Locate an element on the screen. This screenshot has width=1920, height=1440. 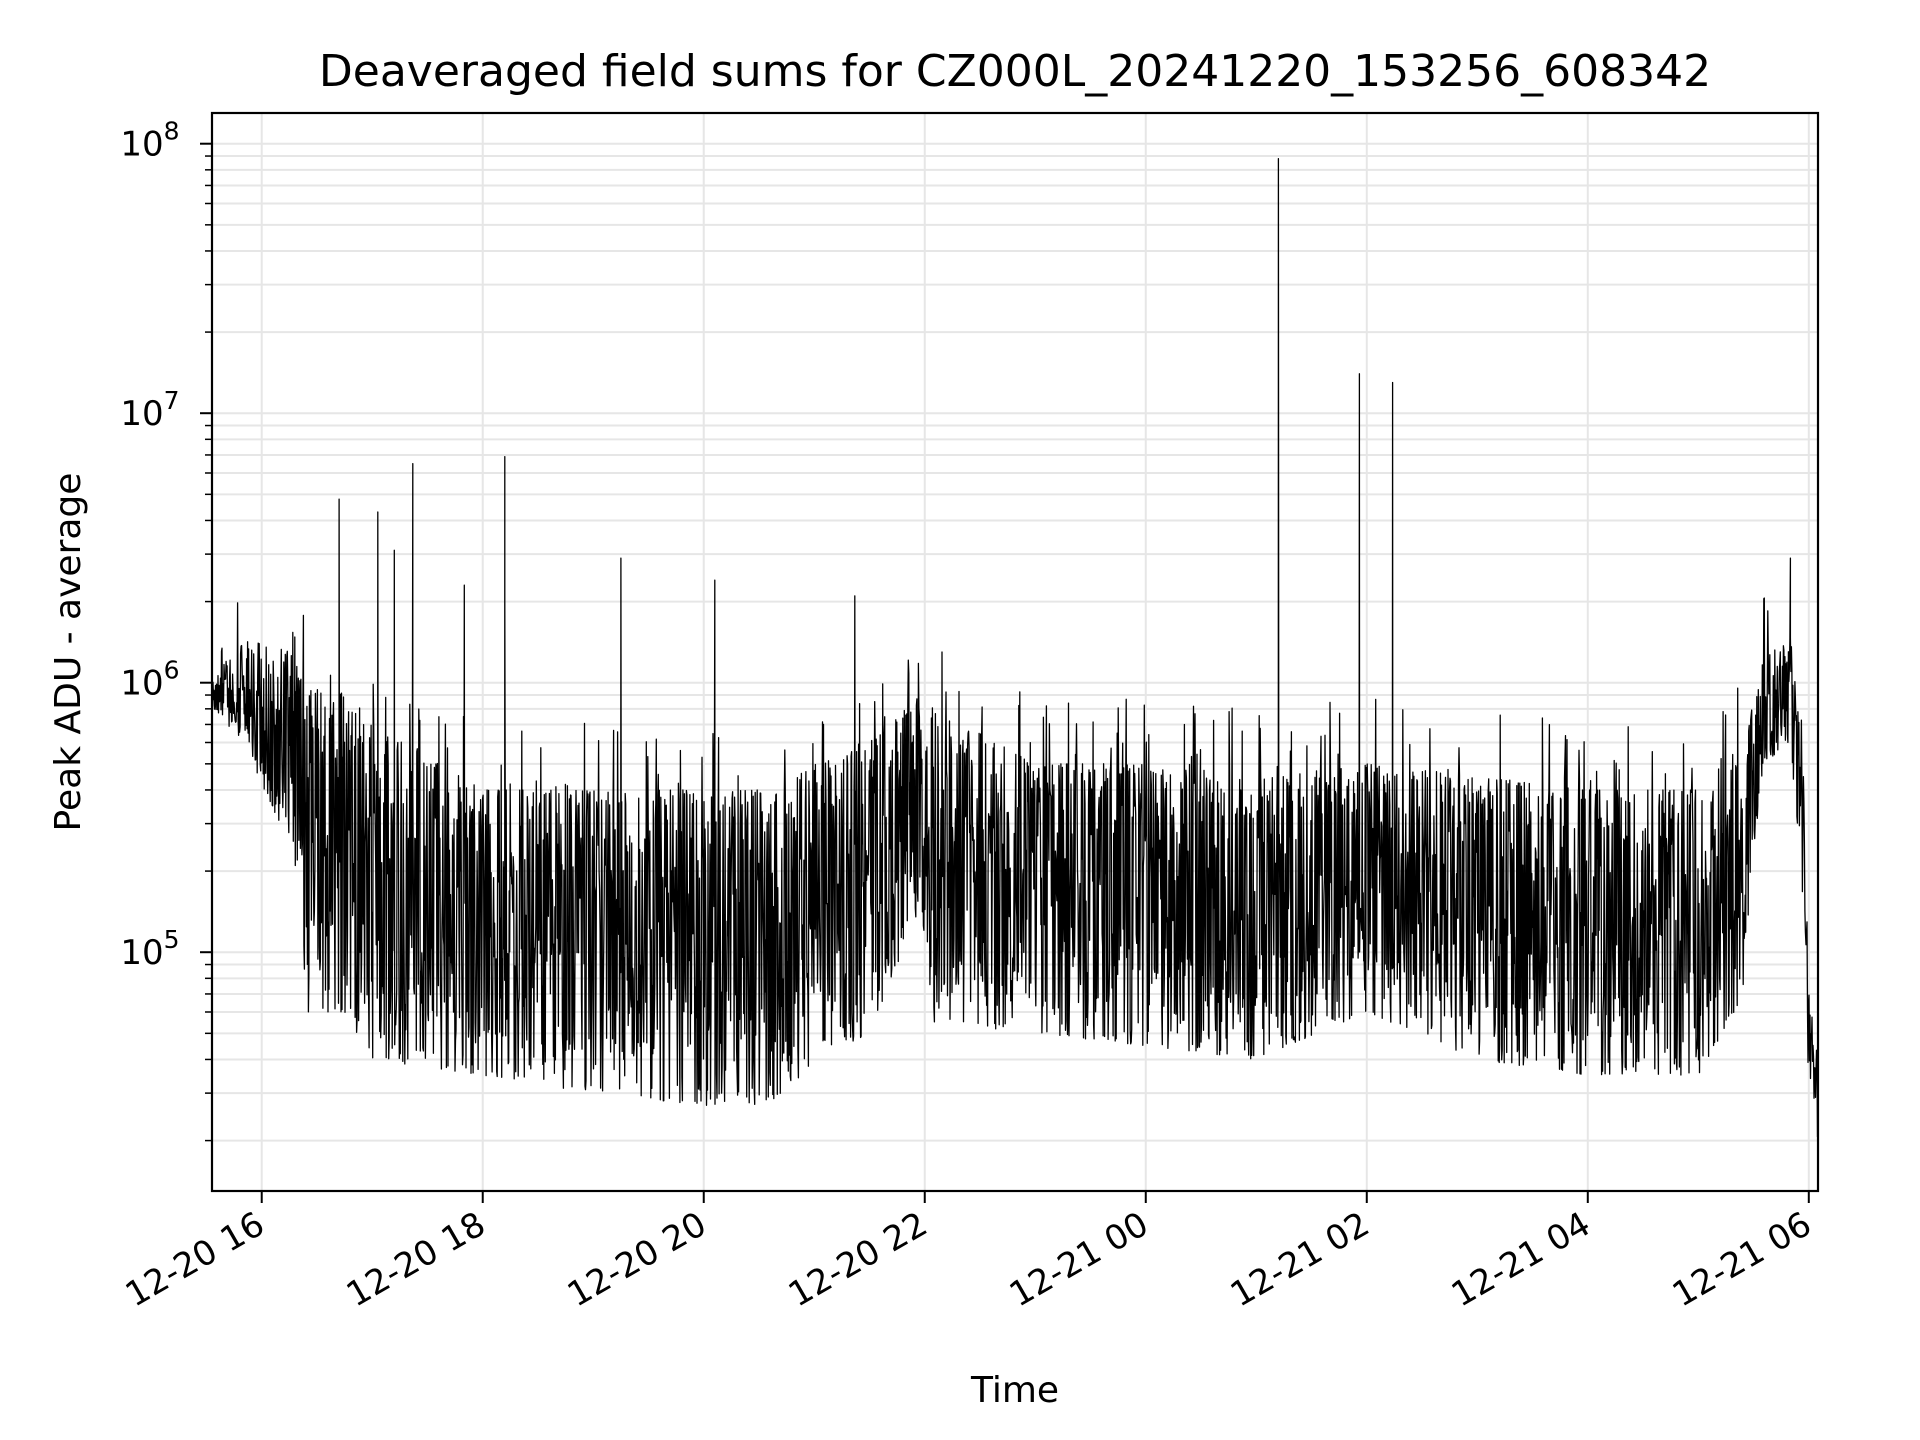
y-axis-ticks: 10⁵ 10⁶ 10⁷ 10⁸ is located at coordinates (166, 629).